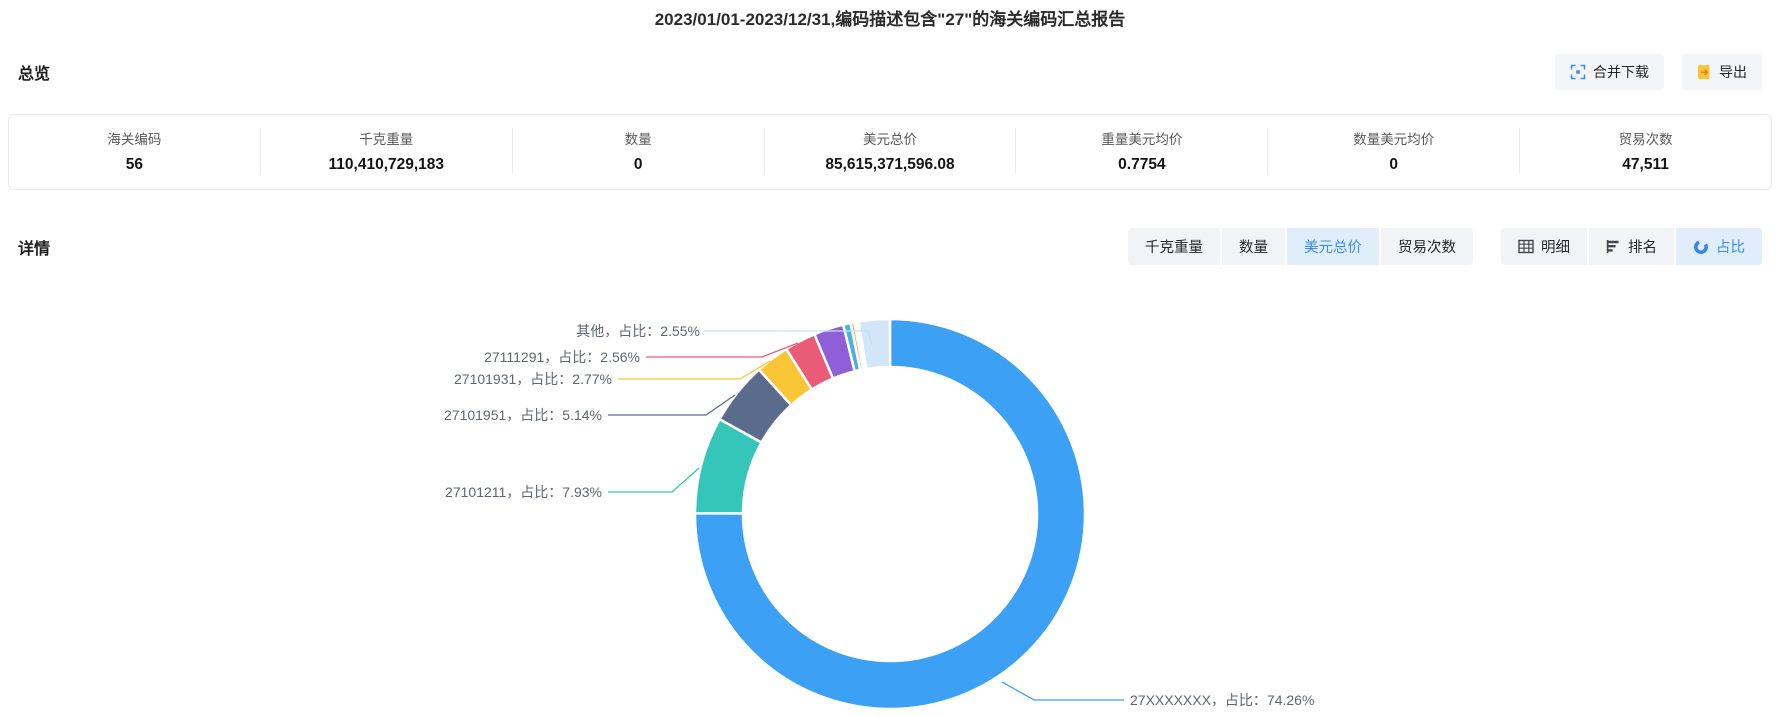 This screenshot has width=1780, height=717. I want to click on export-button: 导出, so click(1722, 72).